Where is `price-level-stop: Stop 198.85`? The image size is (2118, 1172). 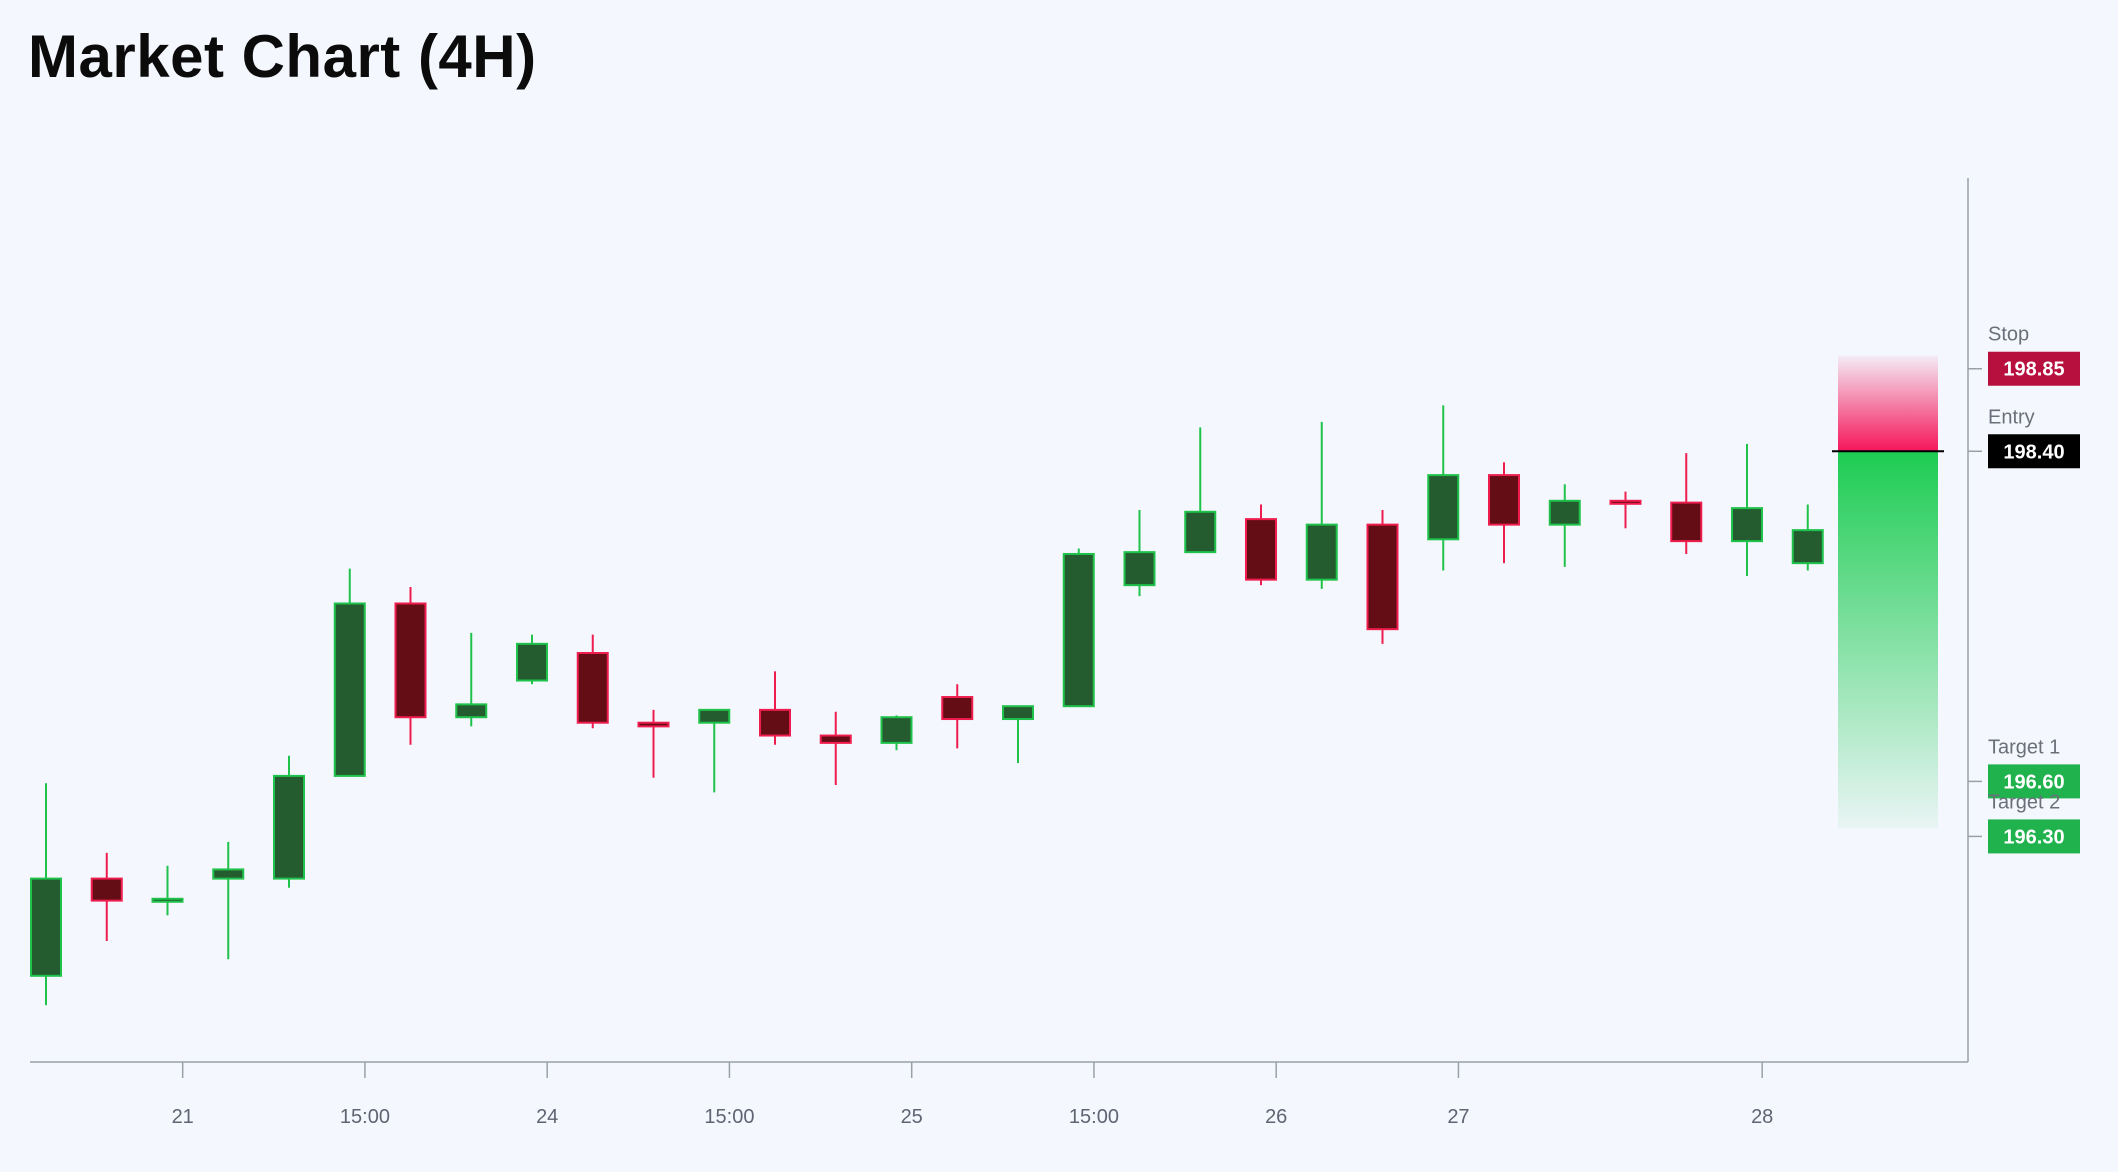
price-level-stop: Stop 198.85 is located at coordinates (2024, 355).